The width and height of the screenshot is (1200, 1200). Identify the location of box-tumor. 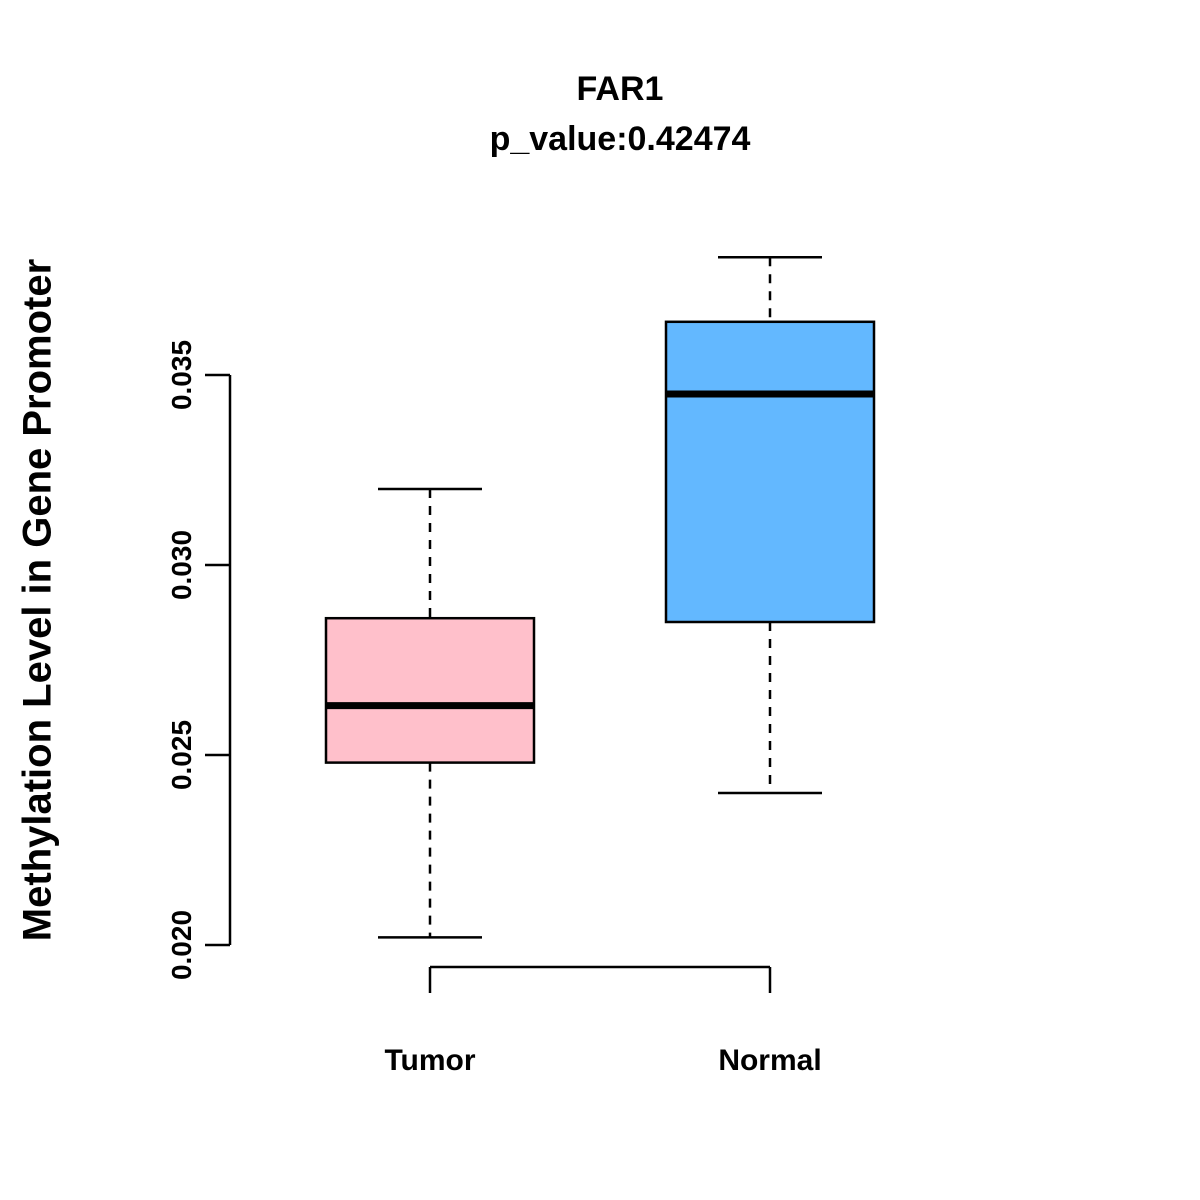
(430, 713).